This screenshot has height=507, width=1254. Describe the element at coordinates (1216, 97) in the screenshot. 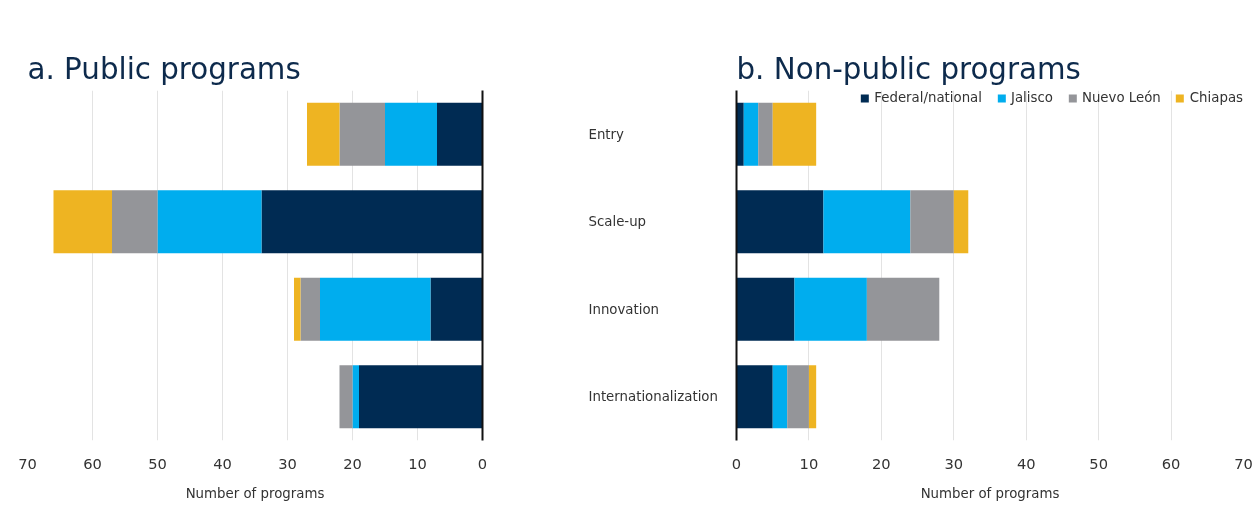

I see `legend-label: Chiapas` at that location.